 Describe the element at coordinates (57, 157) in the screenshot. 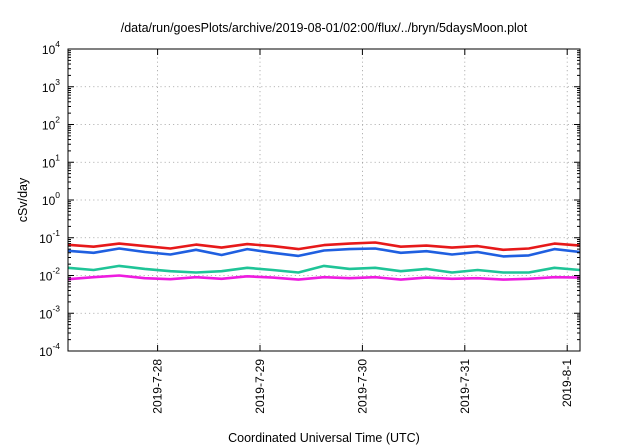

I see `y-tick-exponent: 1` at that location.